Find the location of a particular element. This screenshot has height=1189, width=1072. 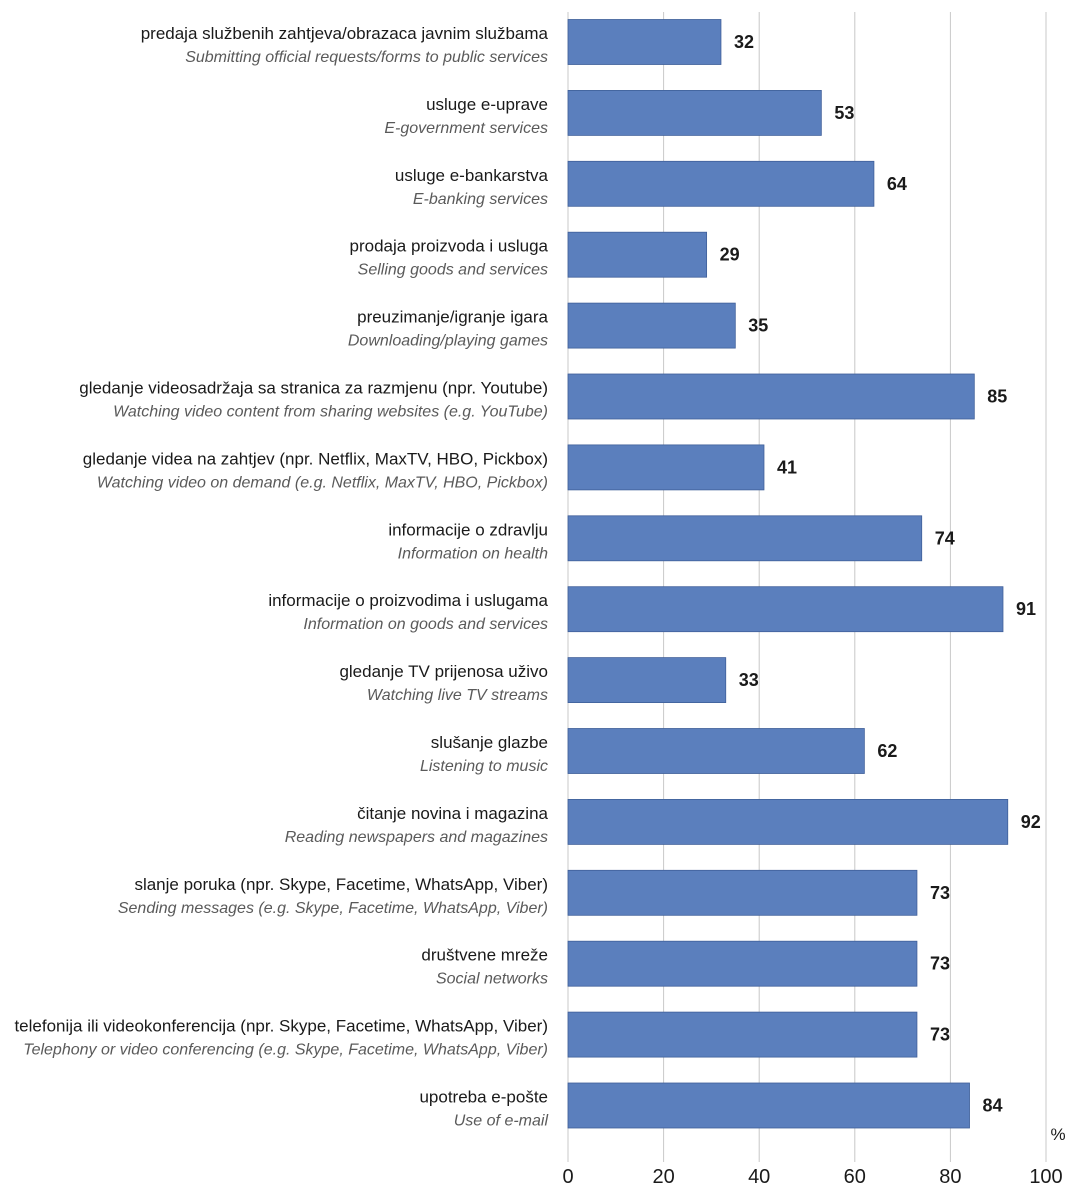

category-label-english: Information on goods and services is located at coordinates (425, 624).